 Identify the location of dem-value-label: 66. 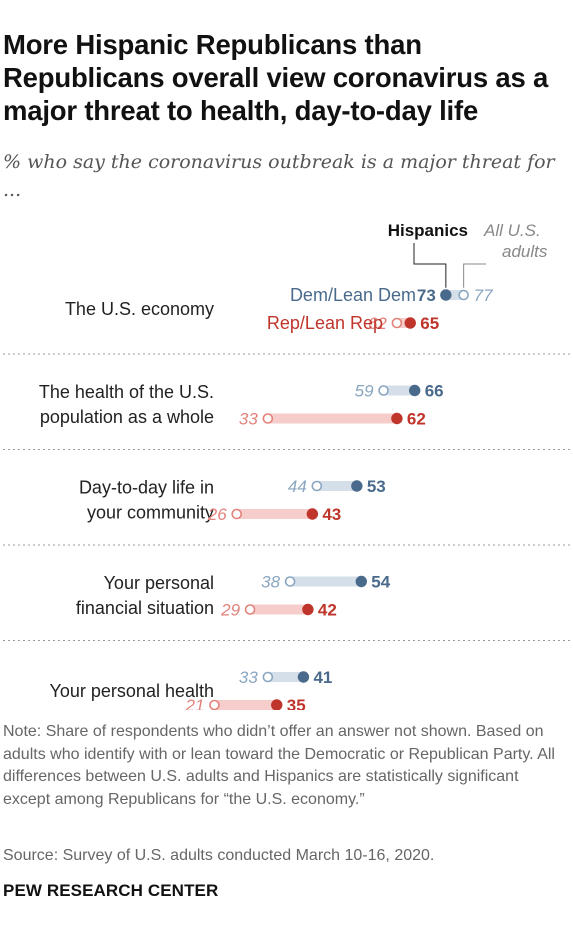
(434, 391).